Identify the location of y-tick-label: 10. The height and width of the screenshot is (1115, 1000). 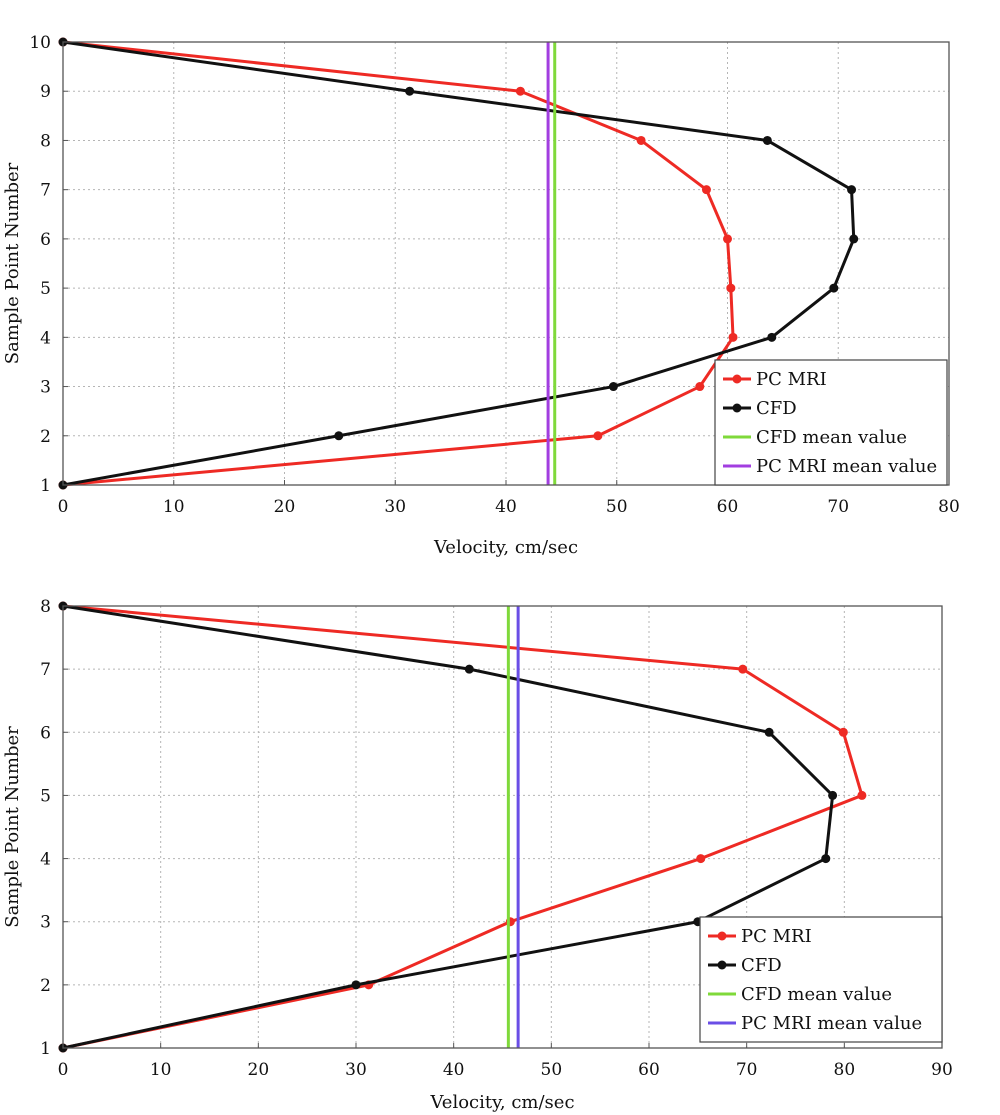
(40, 43).